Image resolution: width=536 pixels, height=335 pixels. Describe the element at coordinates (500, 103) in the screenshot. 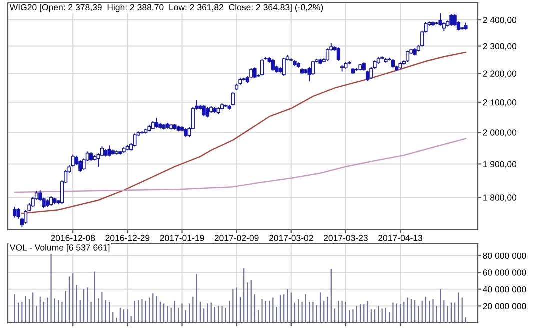

I see `y-tick-label: 2 100,00` at that location.